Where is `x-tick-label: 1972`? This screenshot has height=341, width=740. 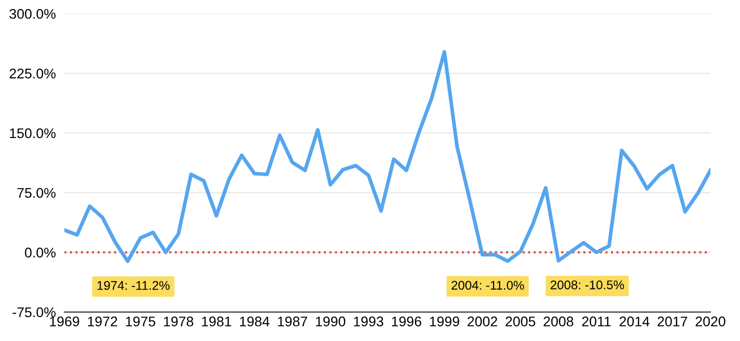 x-tick-label: 1972 is located at coordinates (103, 321).